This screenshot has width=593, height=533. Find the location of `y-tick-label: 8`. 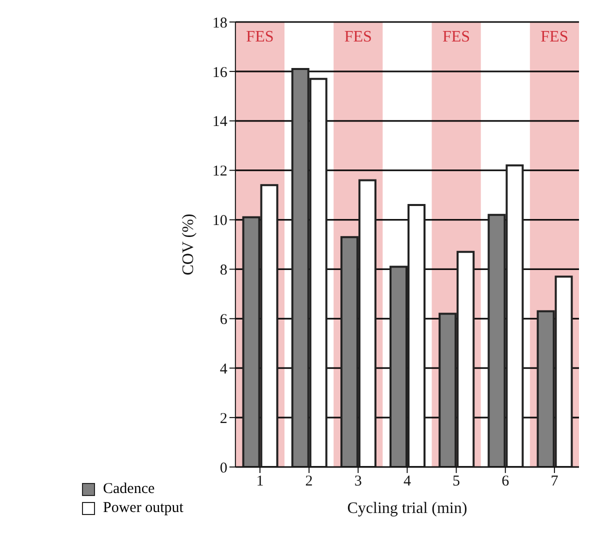

y-tick-label: 8 is located at coordinates (224, 270).